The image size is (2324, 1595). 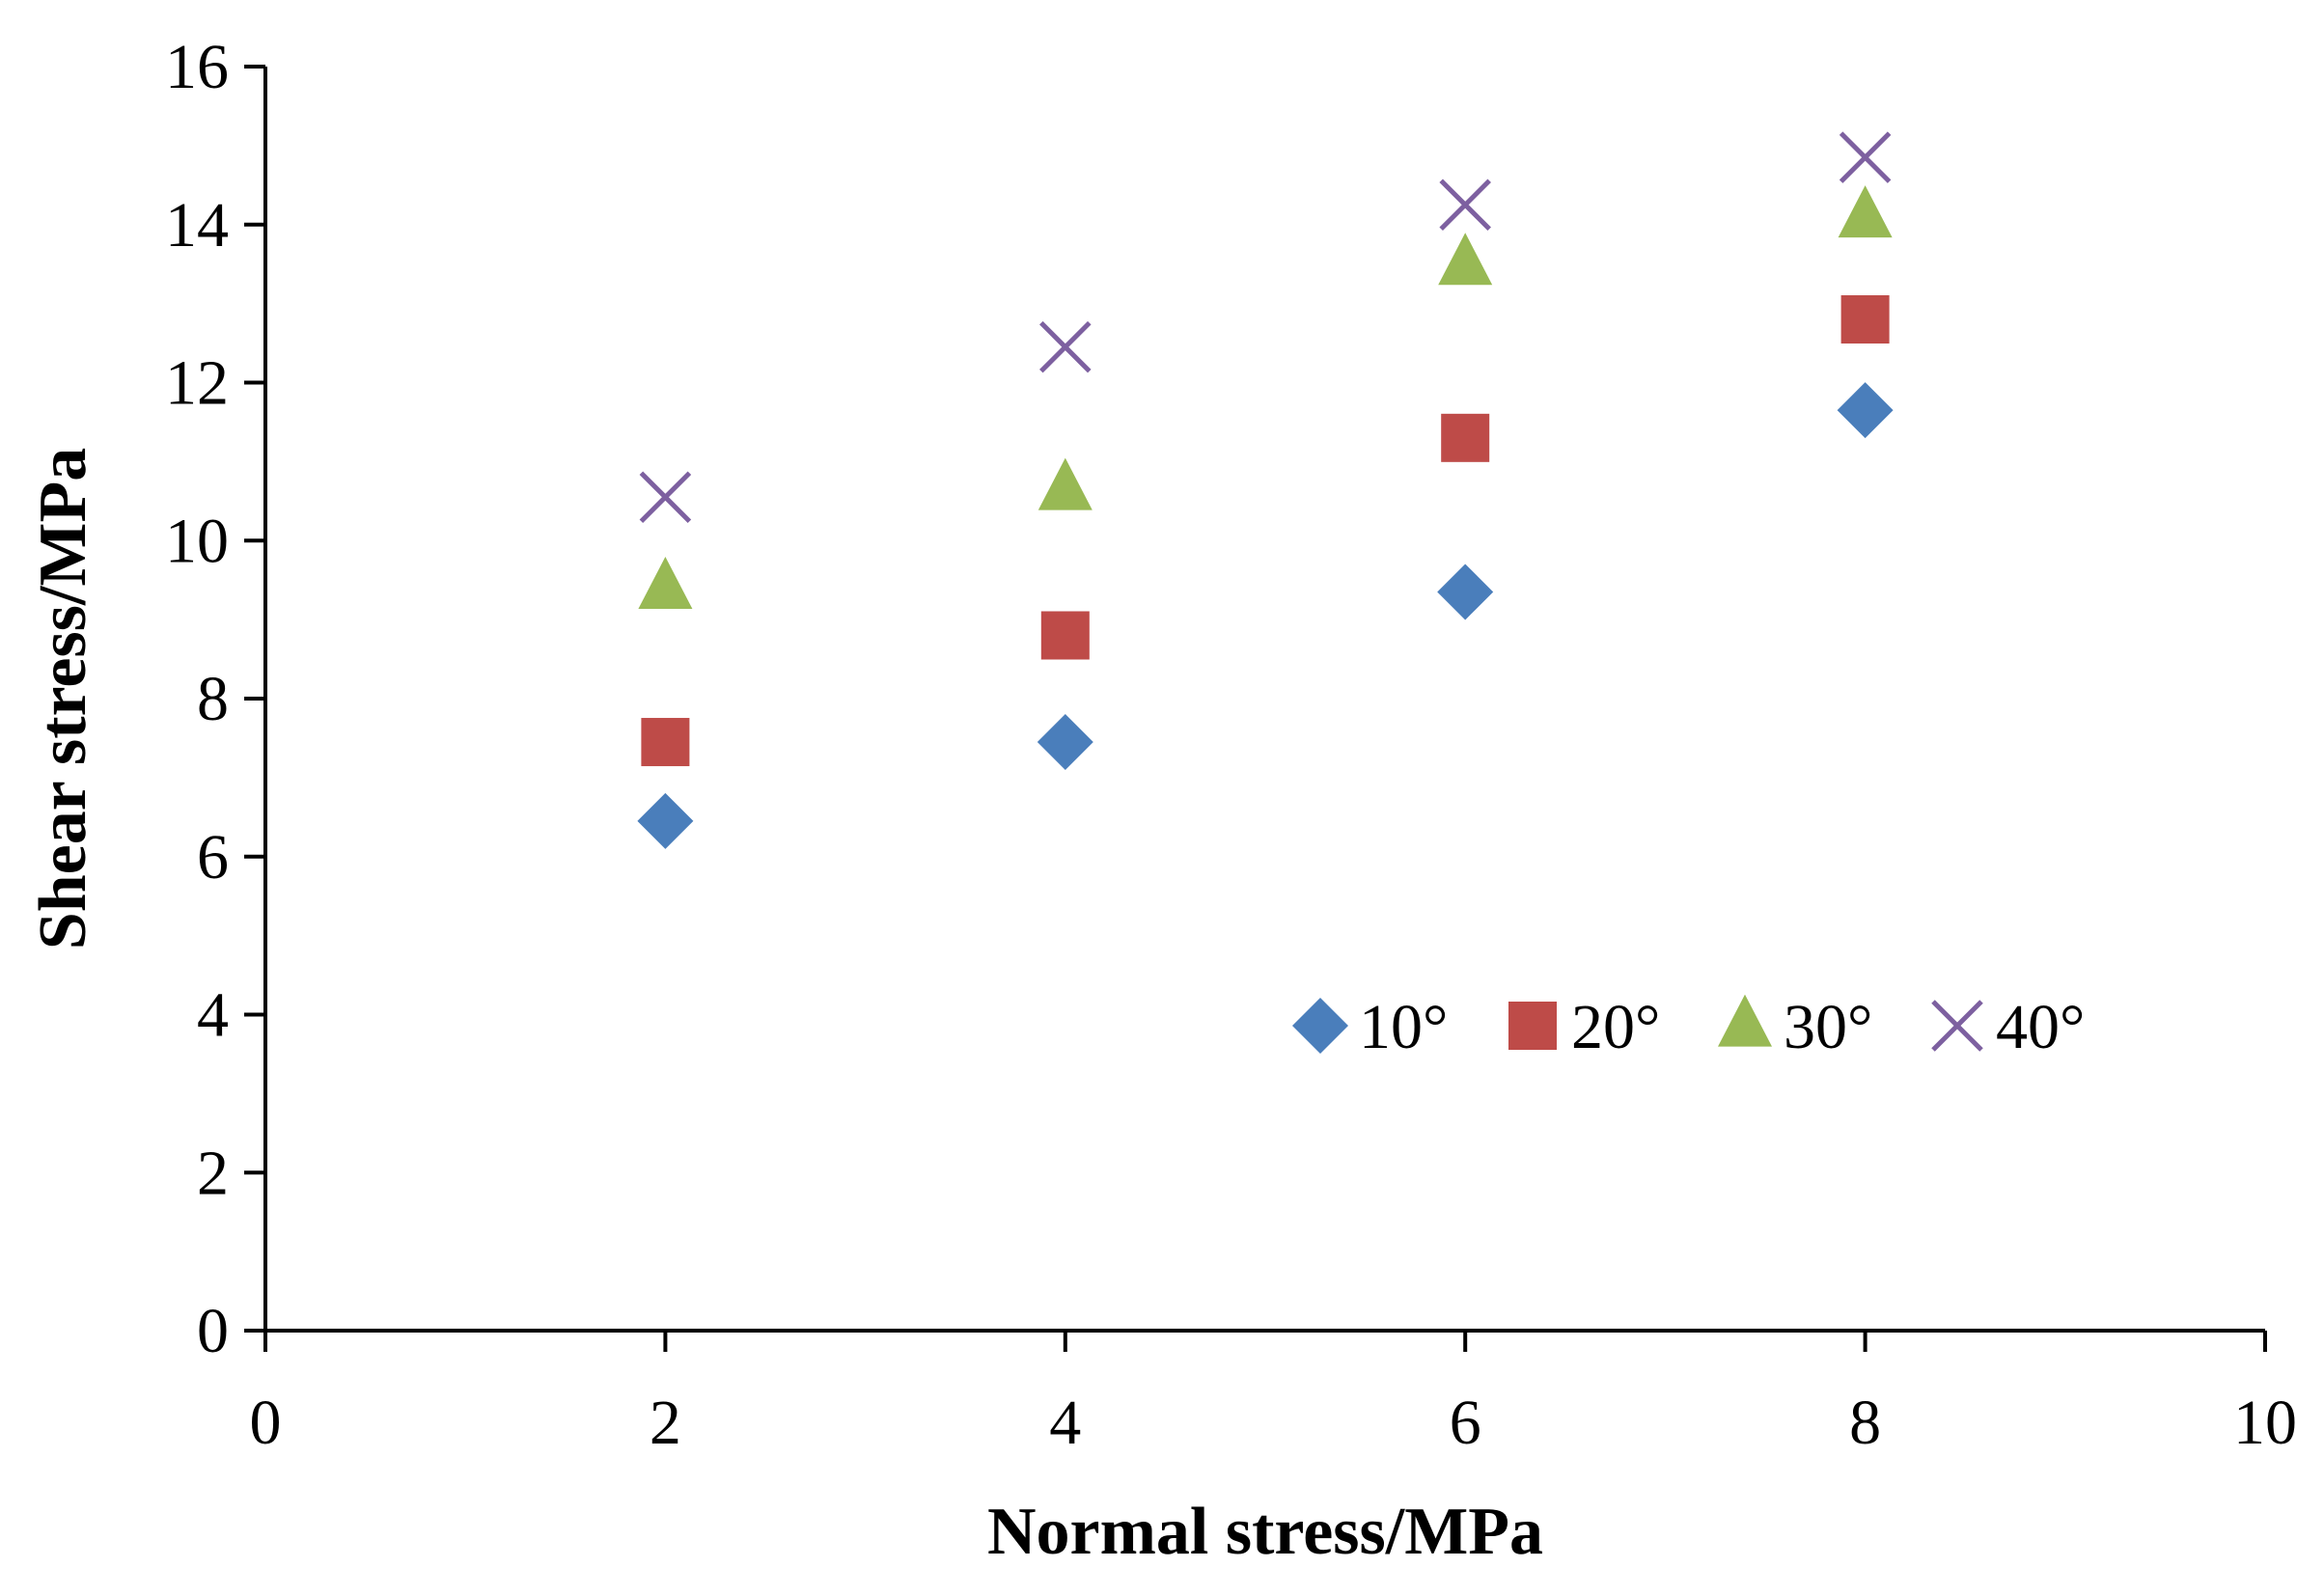 What do you see at coordinates (197, 383) in the screenshot?
I see `y-tick-label: 12` at bounding box center [197, 383].